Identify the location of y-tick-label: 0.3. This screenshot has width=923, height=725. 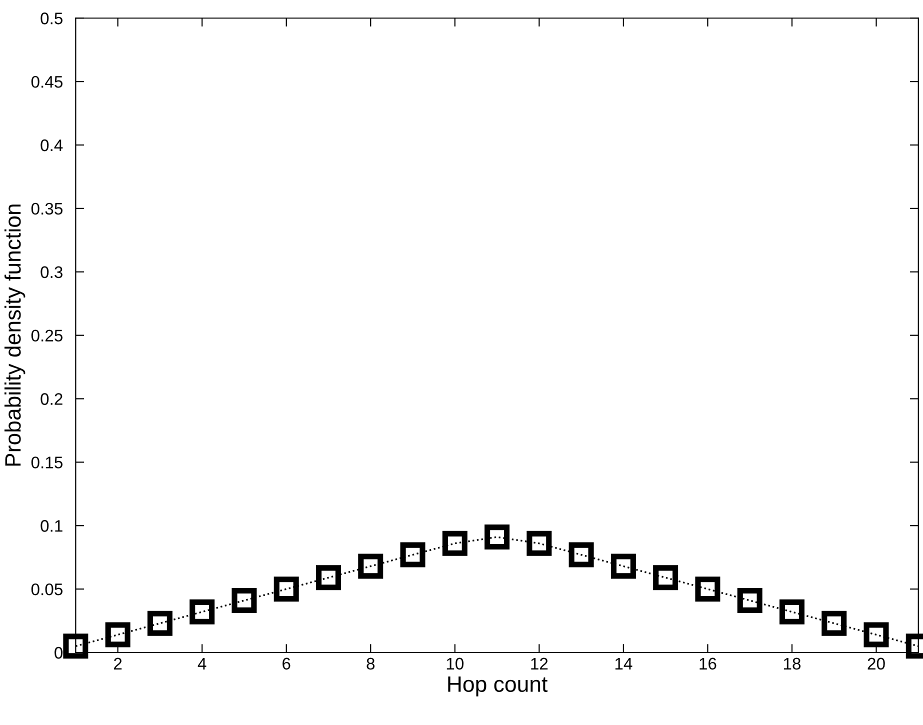
(51, 272).